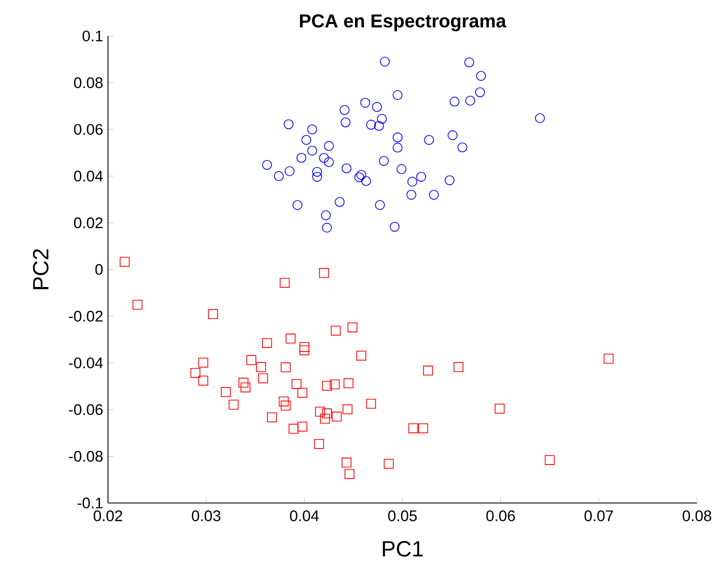 This screenshot has height=577, width=717. What do you see at coordinates (500, 516) in the screenshot?
I see `x-tick-label: 0.06` at bounding box center [500, 516].